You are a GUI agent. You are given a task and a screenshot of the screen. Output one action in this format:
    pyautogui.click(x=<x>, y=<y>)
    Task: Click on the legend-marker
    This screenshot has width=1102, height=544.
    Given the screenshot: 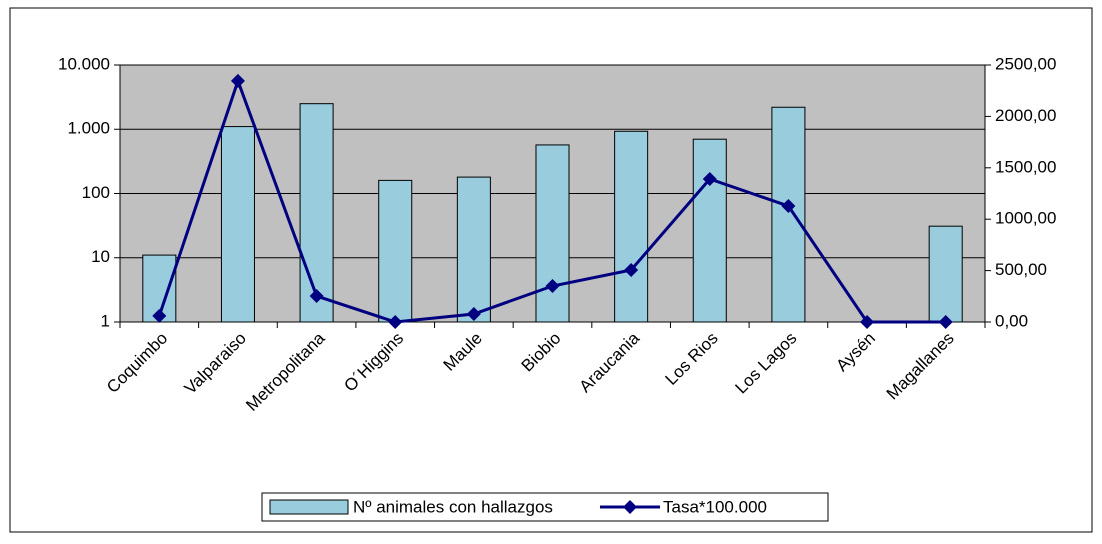 What is the action you would take?
    pyautogui.click(x=630, y=507)
    